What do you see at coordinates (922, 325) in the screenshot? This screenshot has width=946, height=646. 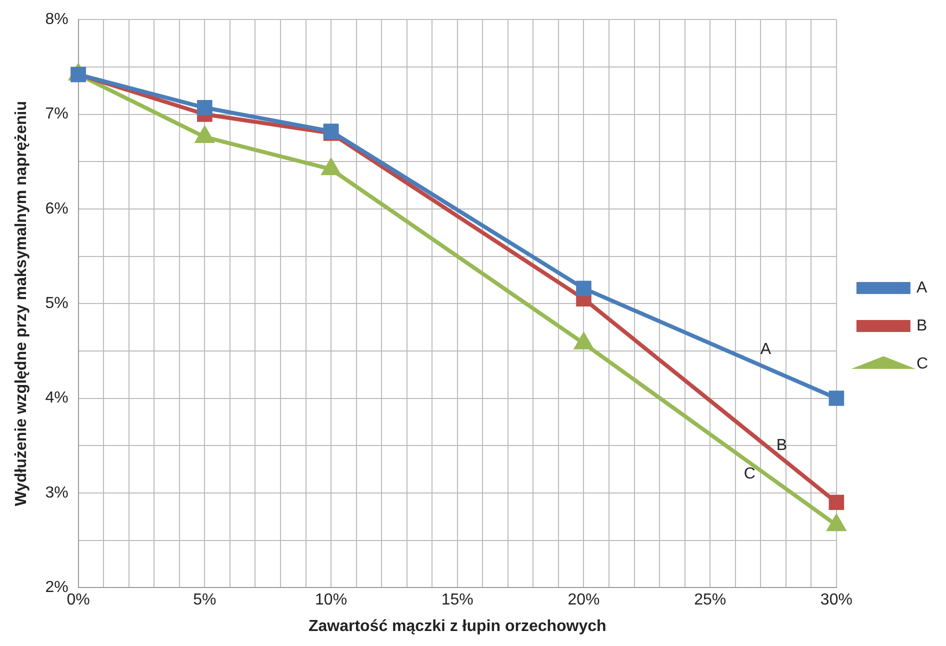 I see `legend-label: B` at bounding box center [922, 325].